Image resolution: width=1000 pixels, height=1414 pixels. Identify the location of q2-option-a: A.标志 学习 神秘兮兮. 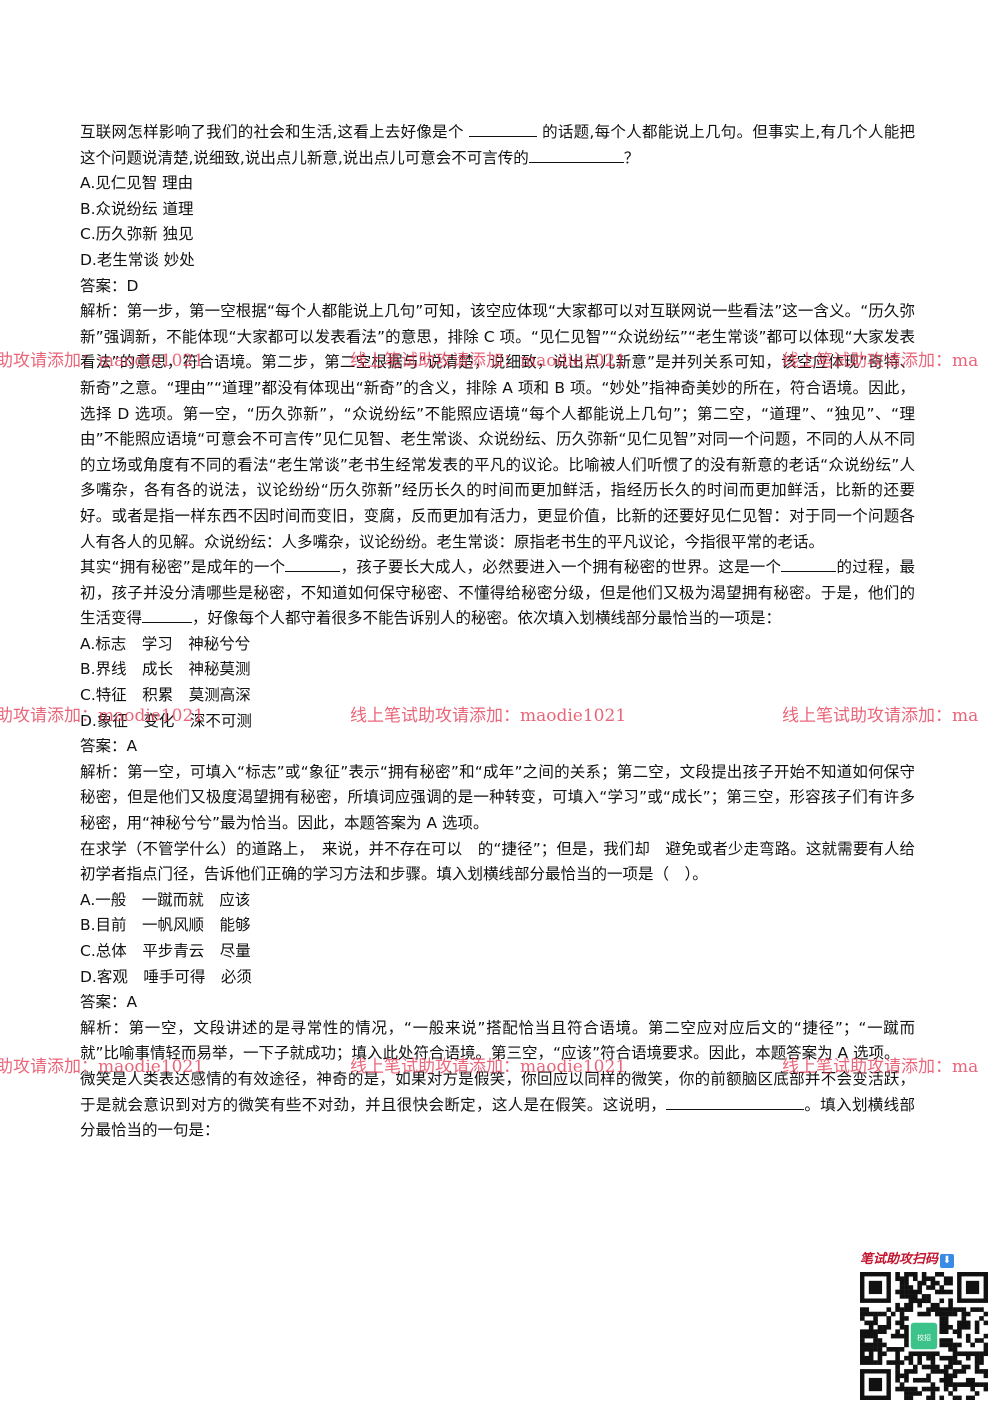
(165, 643).